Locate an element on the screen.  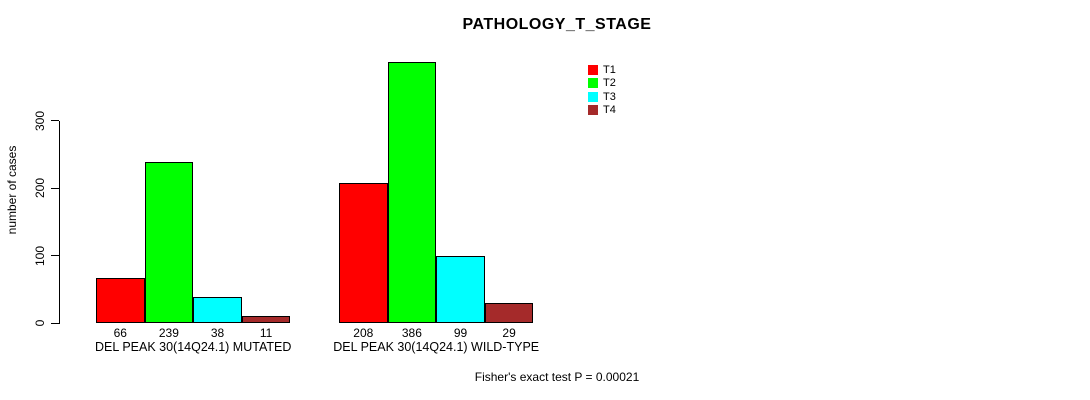
chart-title: PATHOLOGY_T_STAGE is located at coordinates (557, 24).